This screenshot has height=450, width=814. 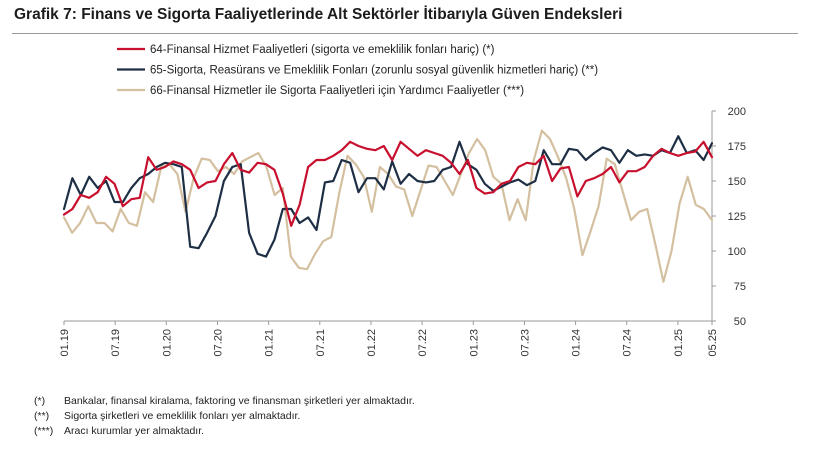 What do you see at coordinates (405, 33) in the screenshot?
I see `title-divider` at bounding box center [405, 33].